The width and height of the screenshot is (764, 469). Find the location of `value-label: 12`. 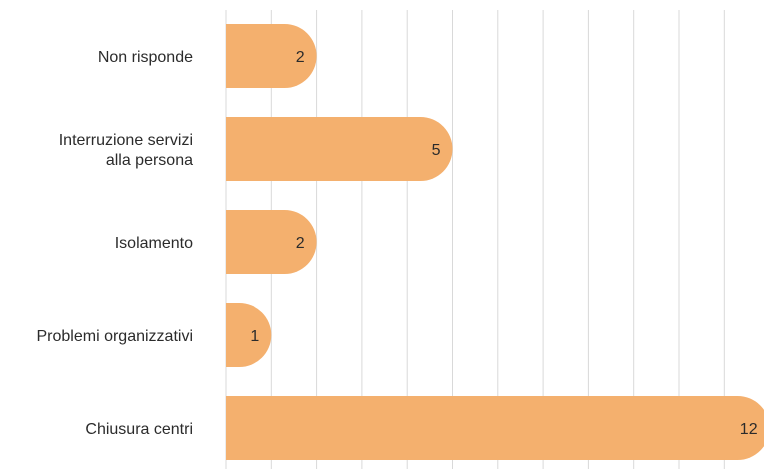

value-label: 12 is located at coordinates (749, 429).